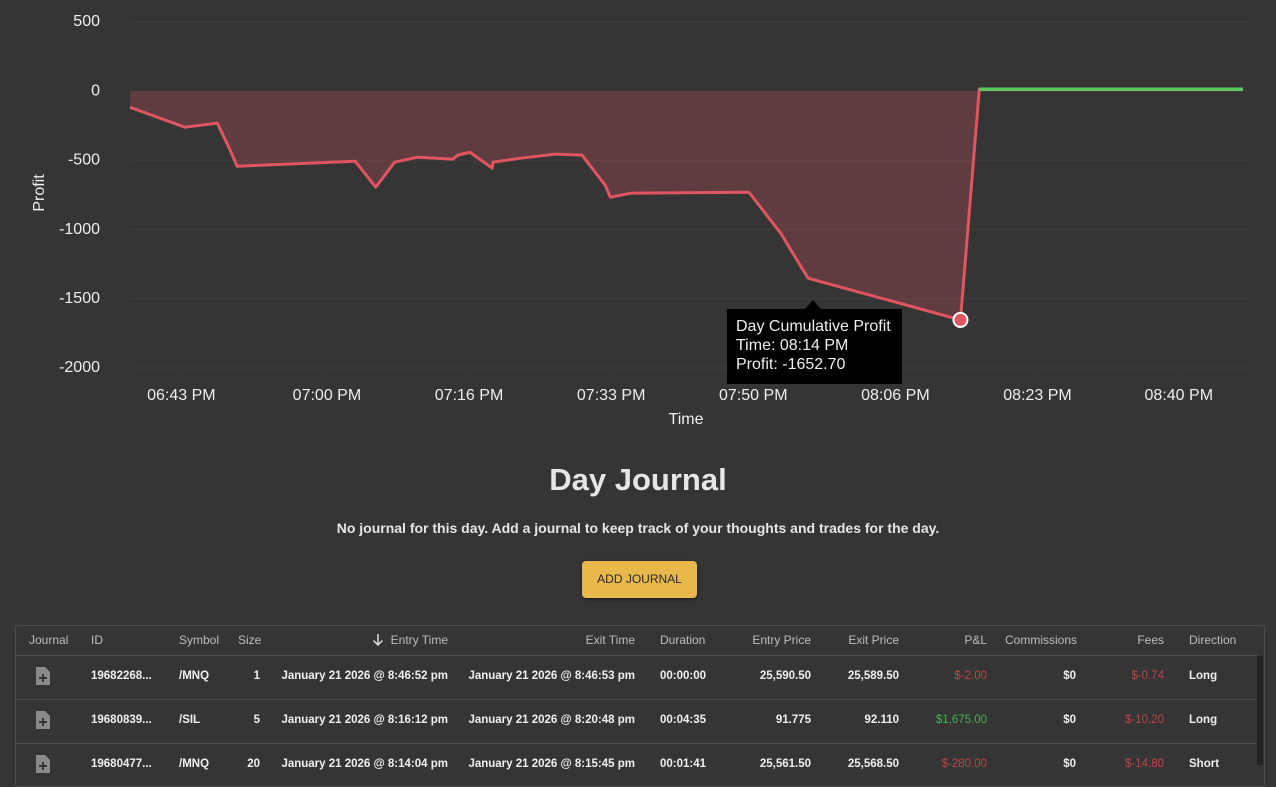  Describe the element at coordinates (97, 640) in the screenshot. I see `column-header: ID` at that location.